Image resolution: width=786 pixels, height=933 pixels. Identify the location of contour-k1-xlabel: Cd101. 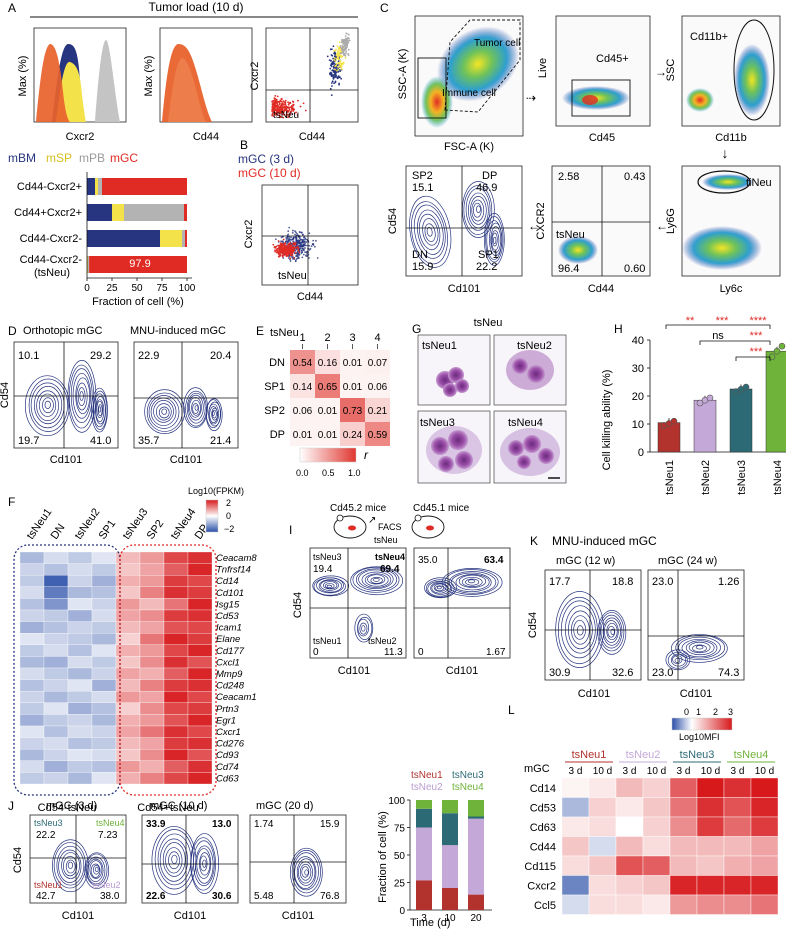
(594, 694).